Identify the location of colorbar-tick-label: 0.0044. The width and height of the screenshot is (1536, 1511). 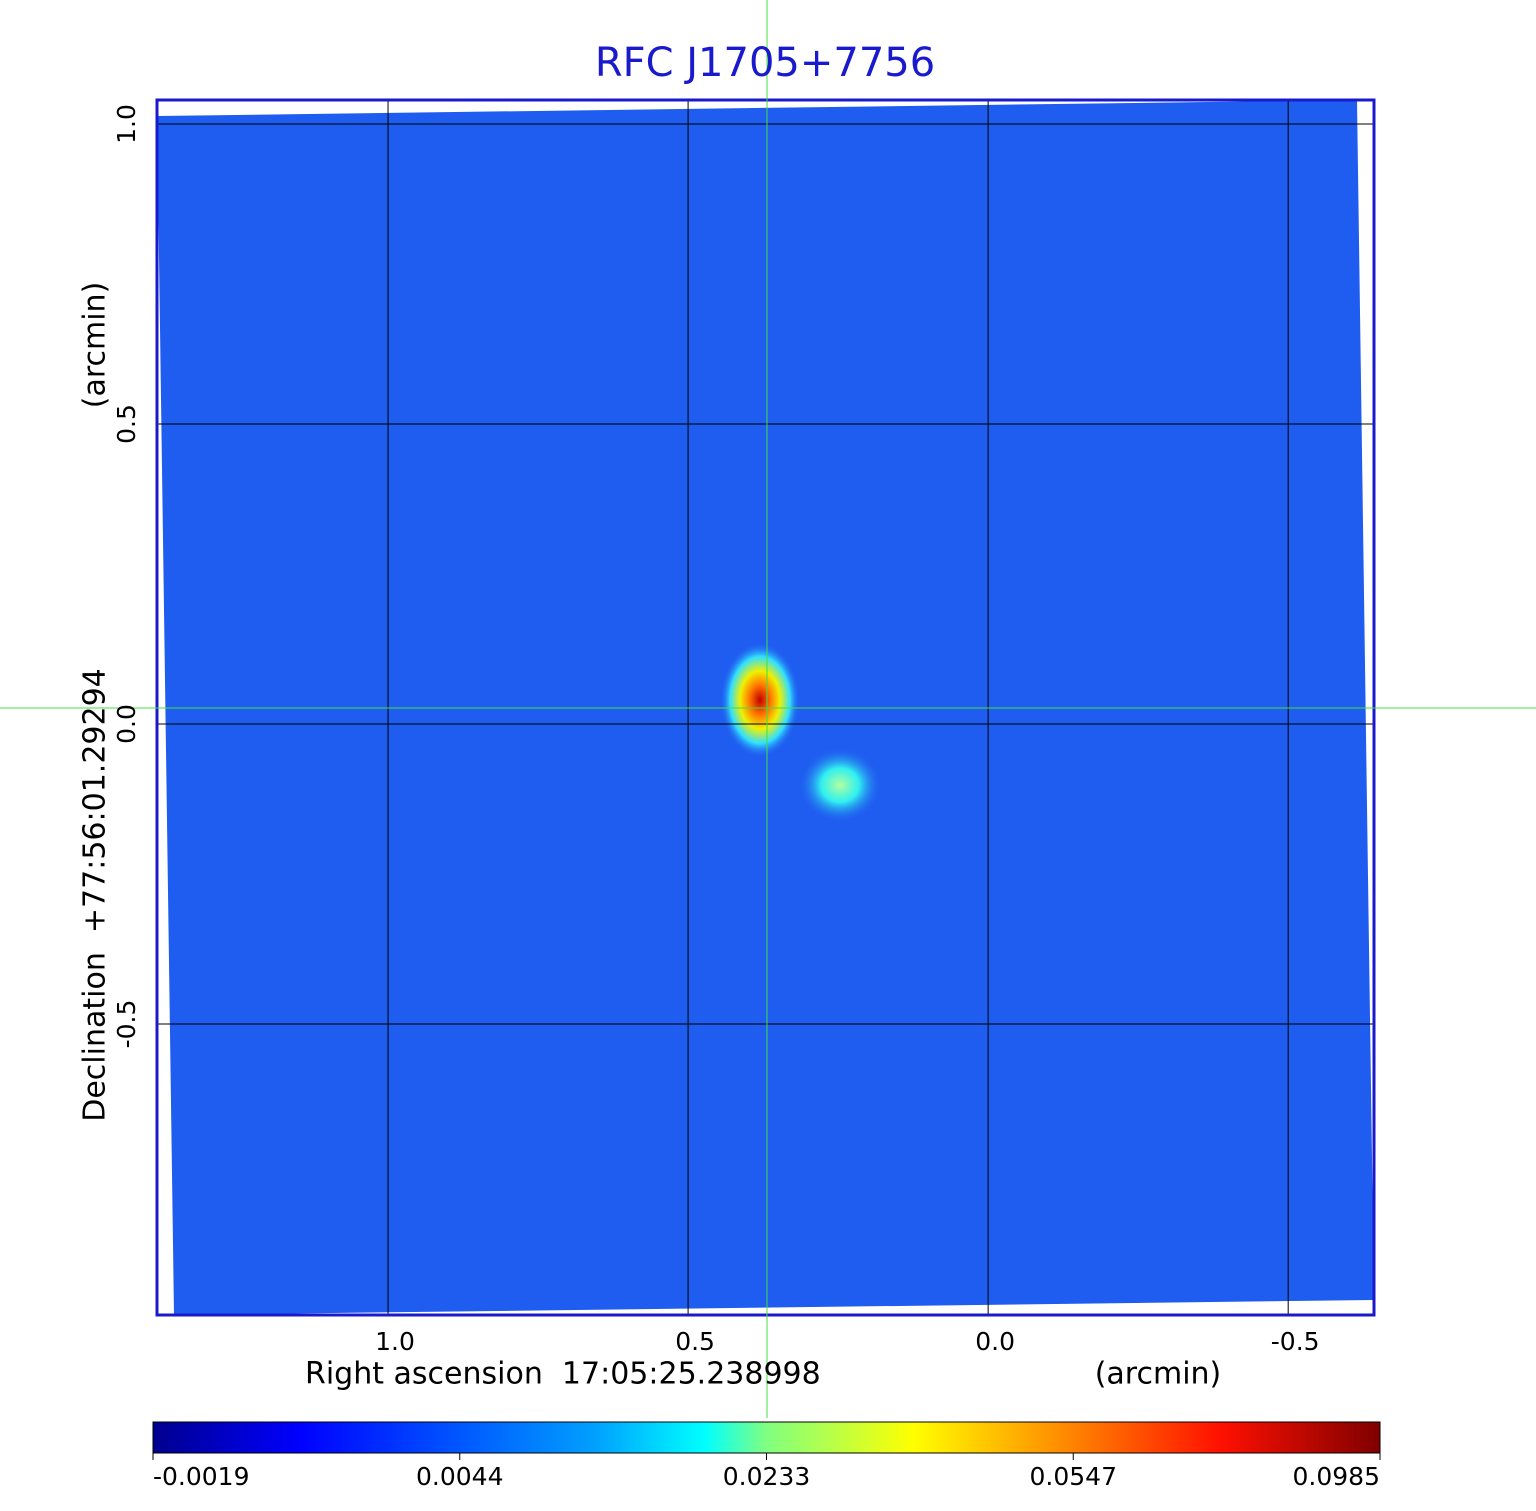
(459, 1476).